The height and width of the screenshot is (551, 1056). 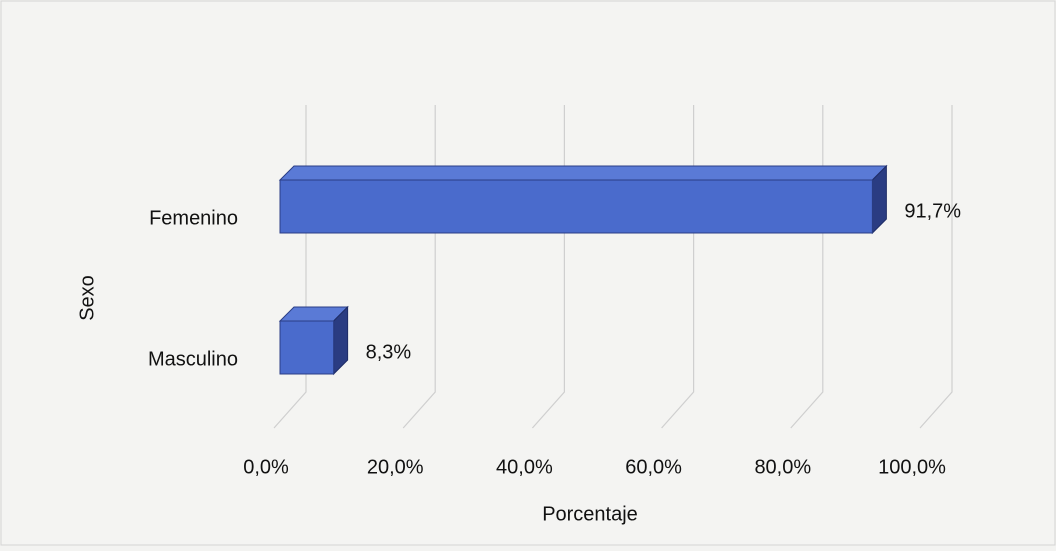 What do you see at coordinates (583, 173) in the screenshot?
I see `bar-top` at bounding box center [583, 173].